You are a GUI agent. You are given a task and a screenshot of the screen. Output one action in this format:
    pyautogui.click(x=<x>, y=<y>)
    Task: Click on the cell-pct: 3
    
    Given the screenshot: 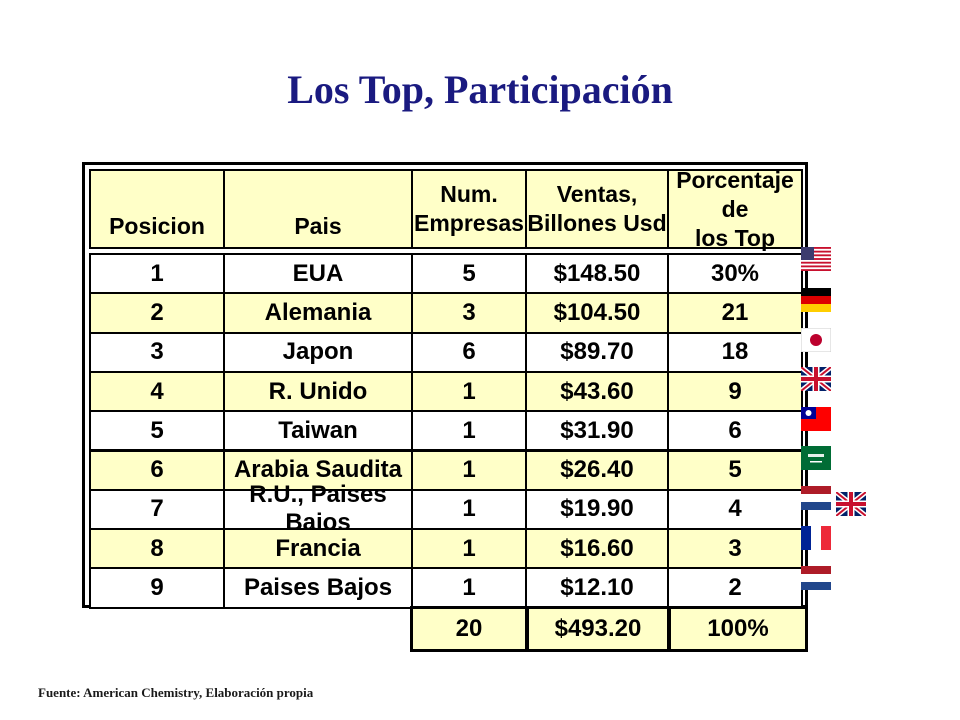 What is the action you would take?
    pyautogui.click(x=735, y=549)
    